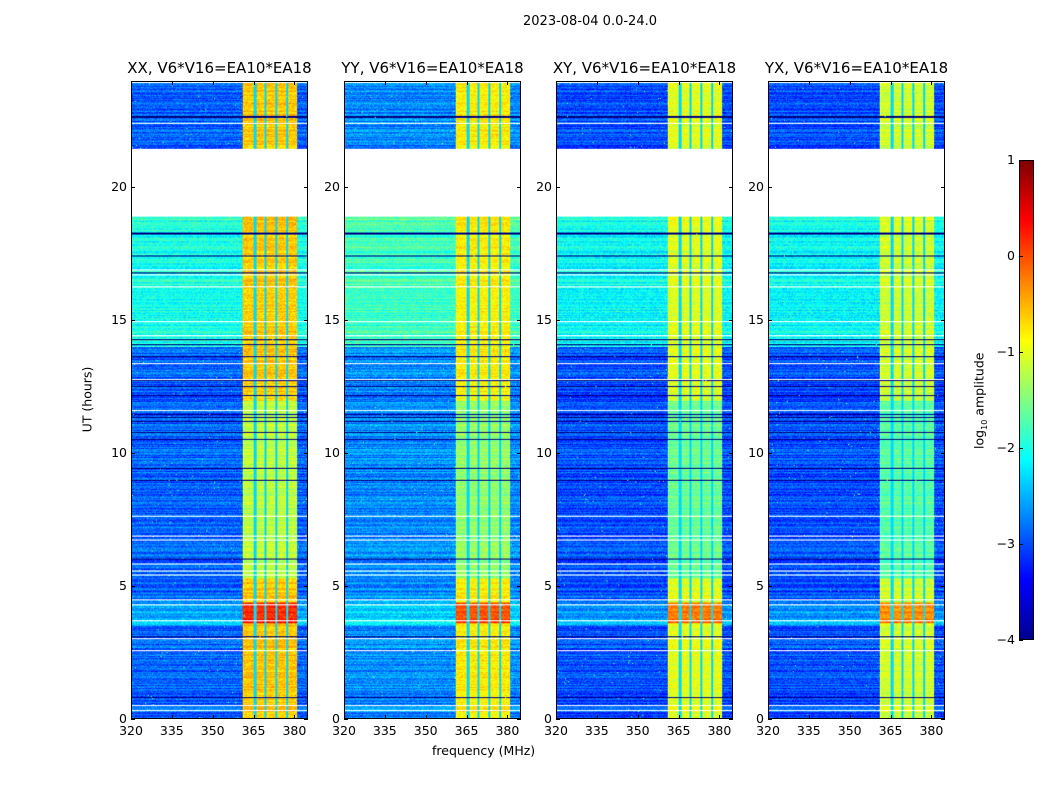 Image resolution: width=1050 pixels, height=800 pixels. Describe the element at coordinates (1026, 400) in the screenshot. I see `colorbar` at that location.